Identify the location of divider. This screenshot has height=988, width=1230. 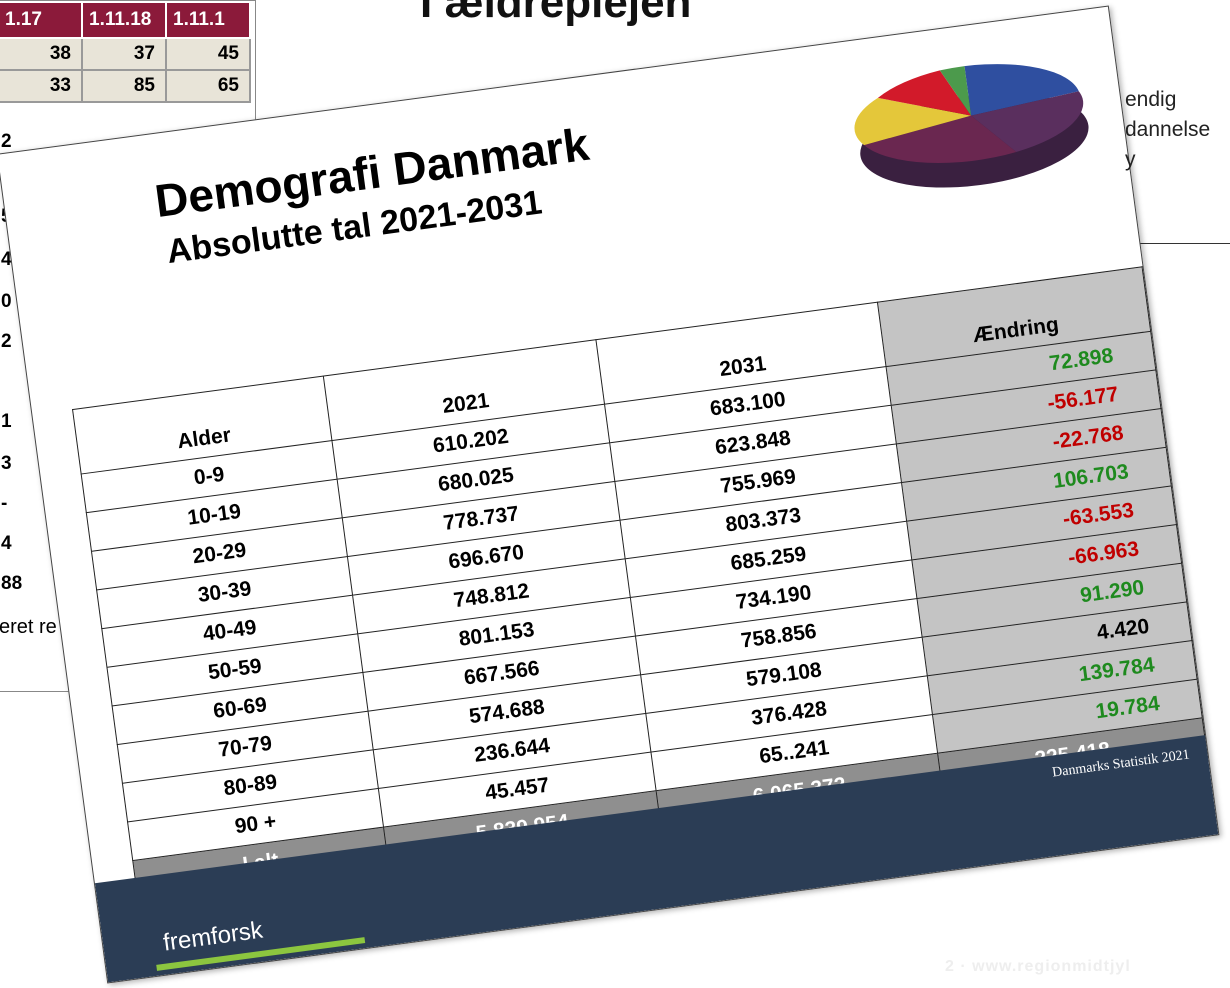
(1185, 243).